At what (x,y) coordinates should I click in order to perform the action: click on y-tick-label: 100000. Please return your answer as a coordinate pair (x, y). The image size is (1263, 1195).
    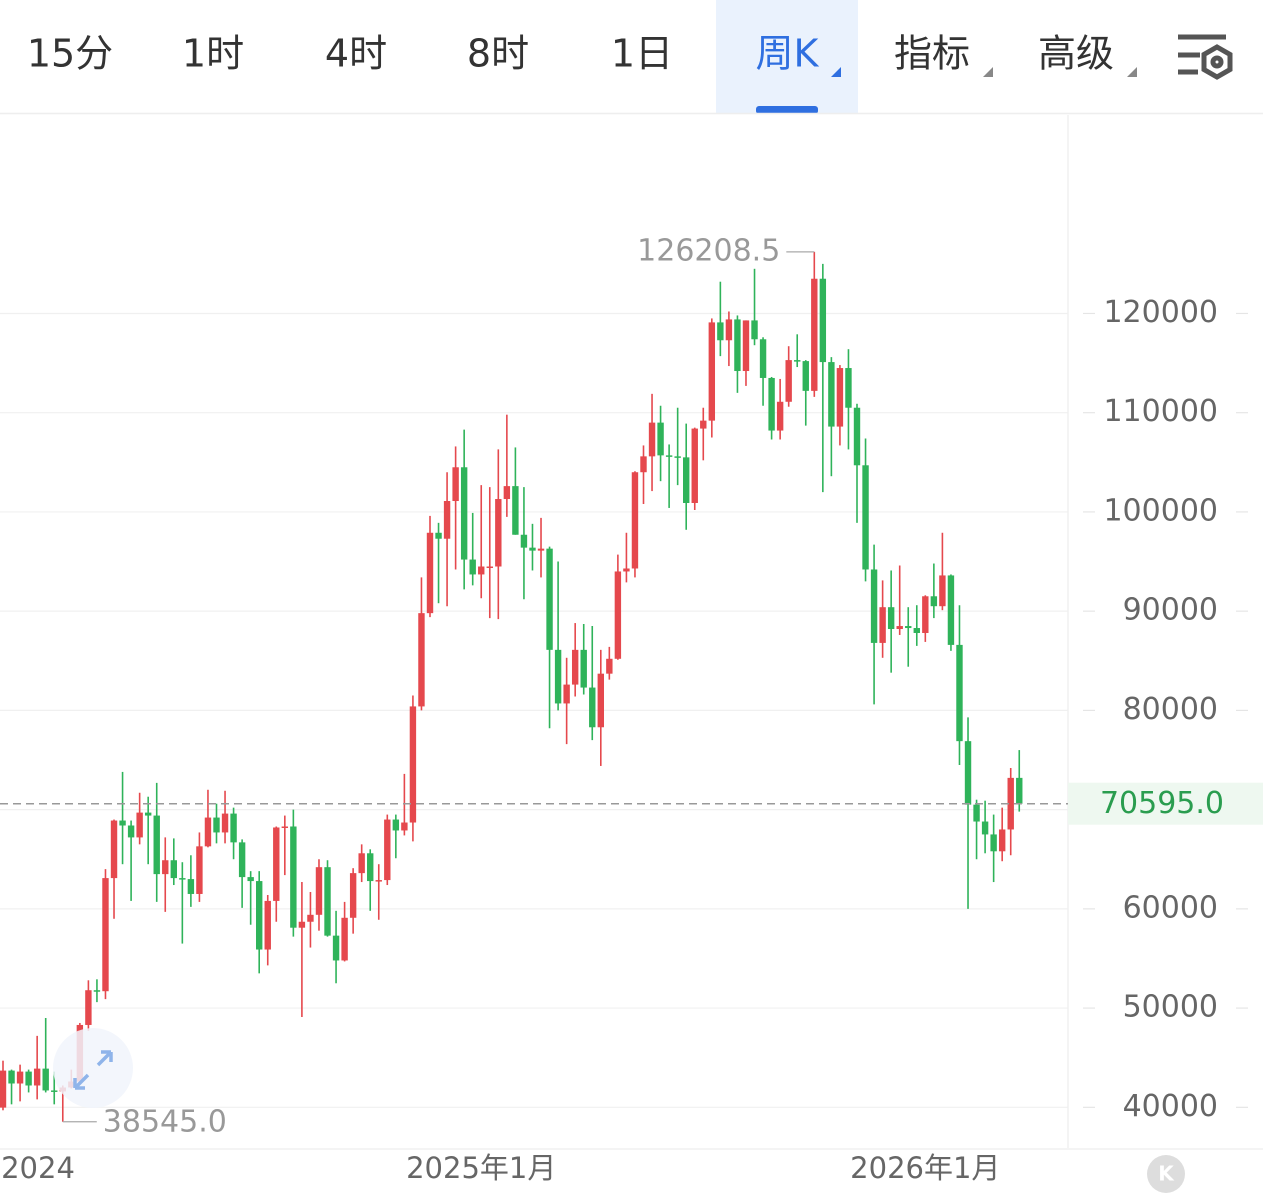
    Looking at the image, I should click on (1160, 510).